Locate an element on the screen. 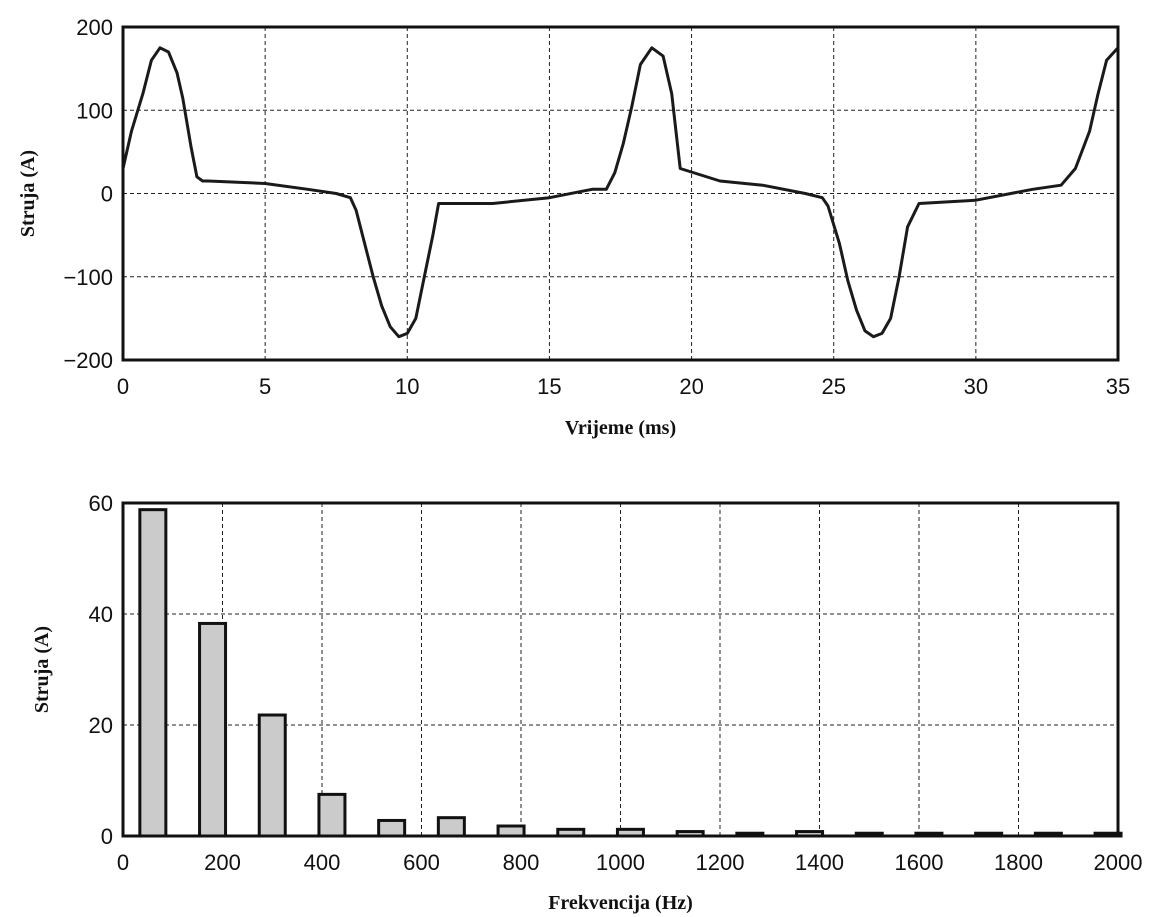 The width and height of the screenshot is (1151, 917). spectrum-x-tick-label: 0 is located at coordinates (123, 862).